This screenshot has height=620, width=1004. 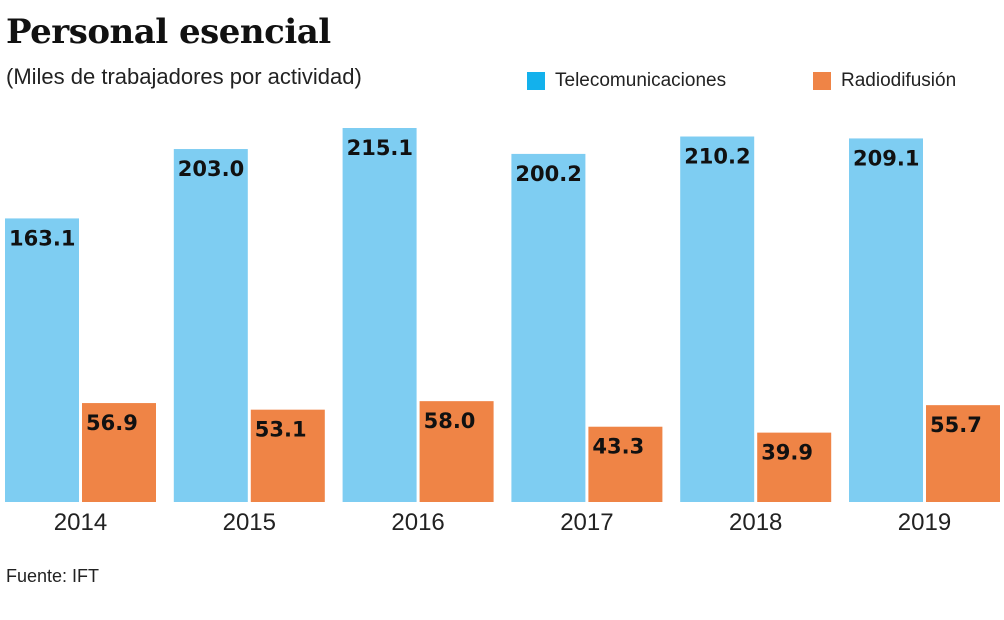 What do you see at coordinates (899, 80) in the screenshot?
I see `legend-label: Radiodifusión` at bounding box center [899, 80].